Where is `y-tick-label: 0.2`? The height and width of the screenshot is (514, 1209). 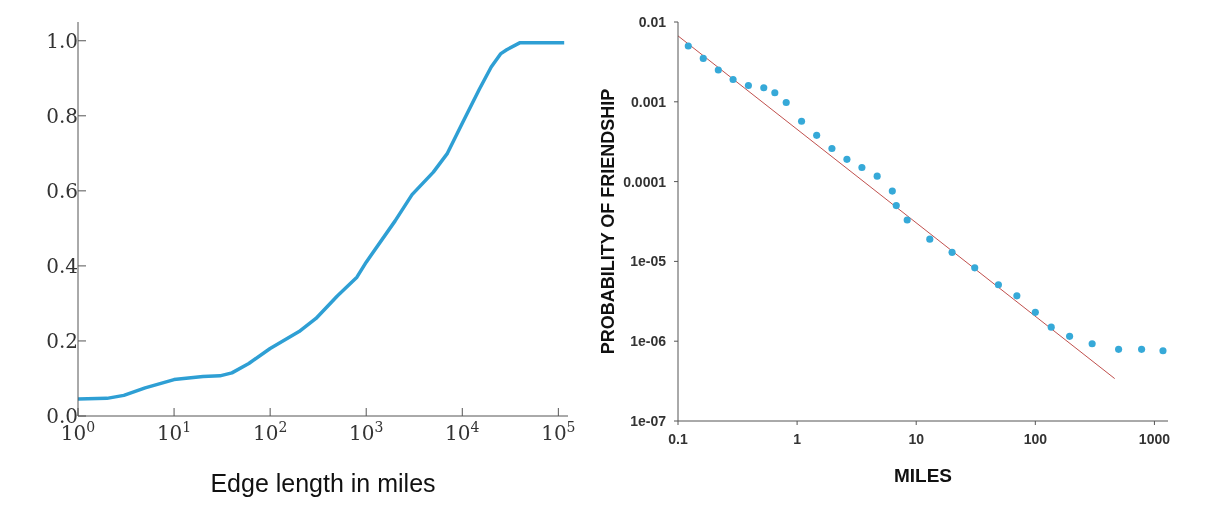
y-tick-label: 0.2 is located at coordinates (62, 340).